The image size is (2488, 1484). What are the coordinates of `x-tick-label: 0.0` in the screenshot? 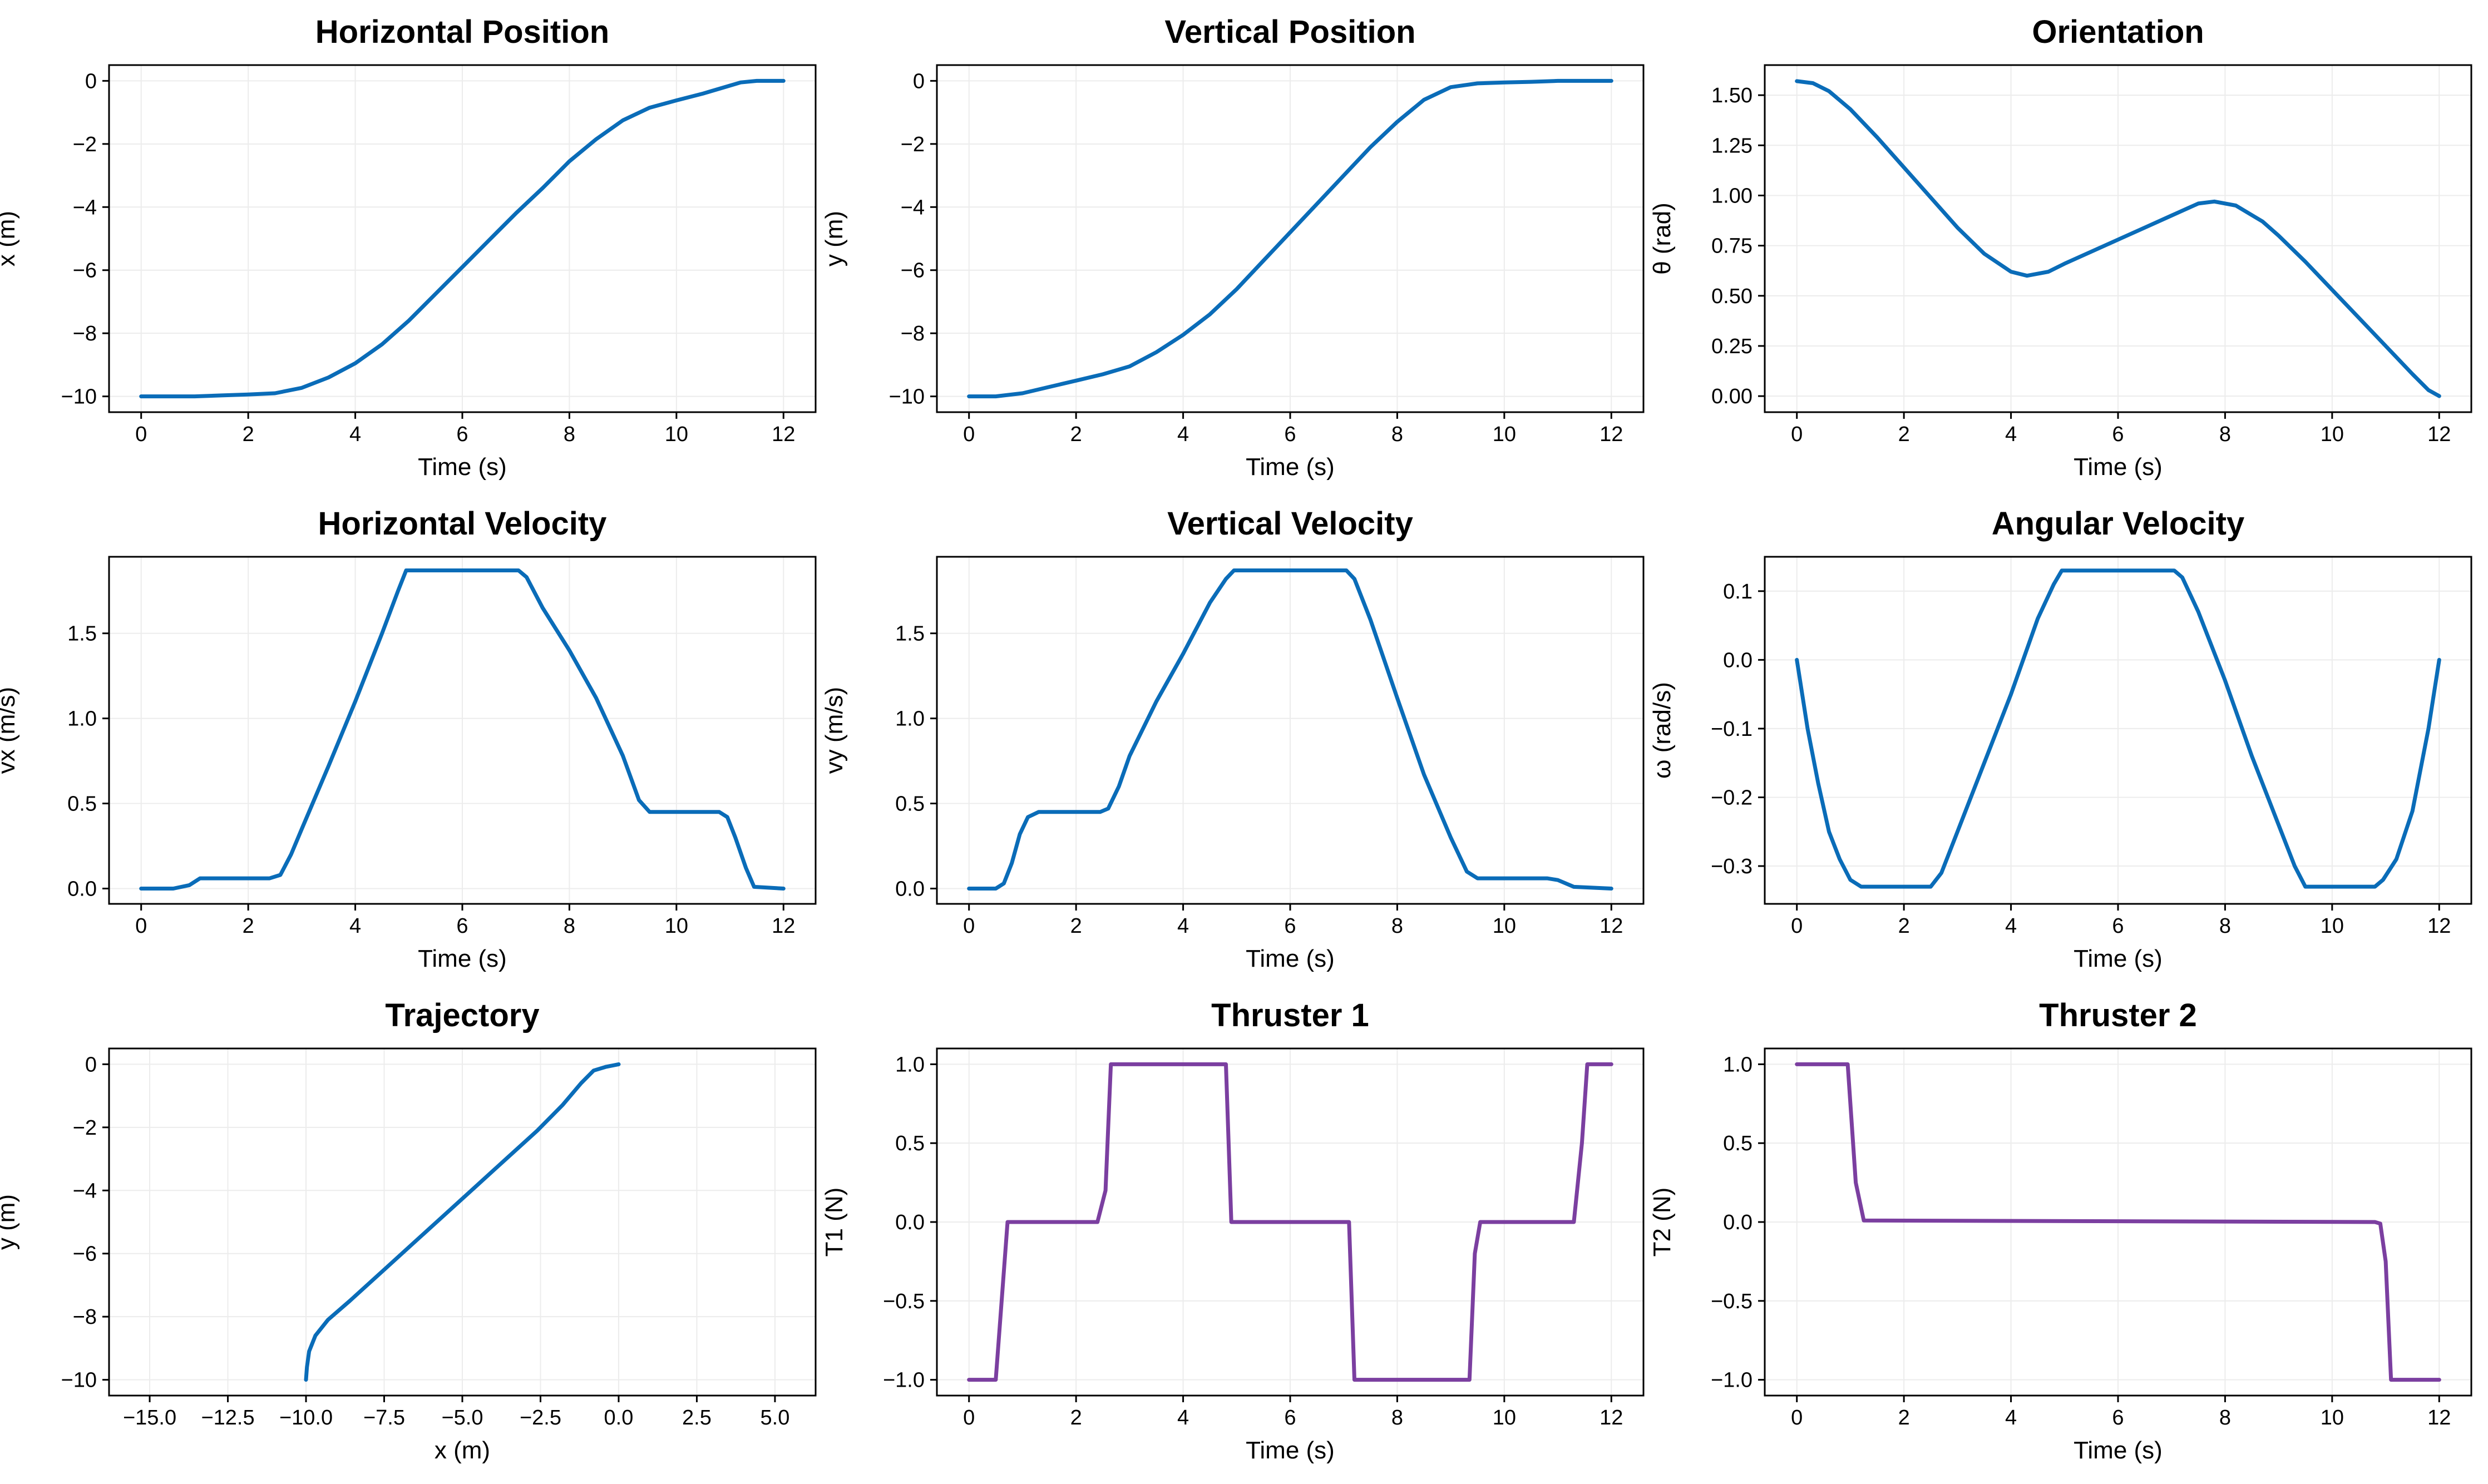 It's located at (619, 1418).